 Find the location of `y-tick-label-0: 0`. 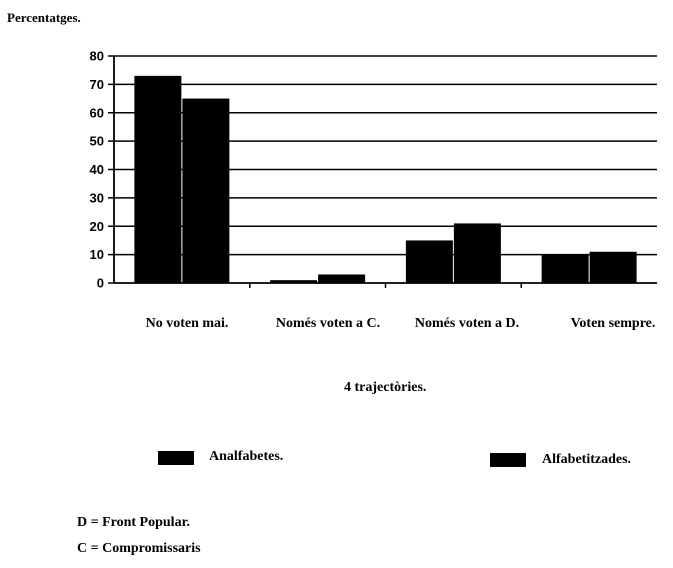

y-tick-label-0: 0 is located at coordinates (100, 283).